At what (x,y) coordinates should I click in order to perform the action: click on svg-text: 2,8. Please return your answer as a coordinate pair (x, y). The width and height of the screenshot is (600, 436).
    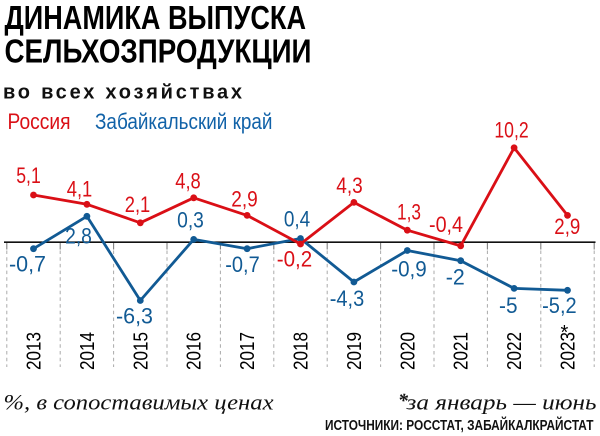
    Looking at the image, I should click on (78, 236).